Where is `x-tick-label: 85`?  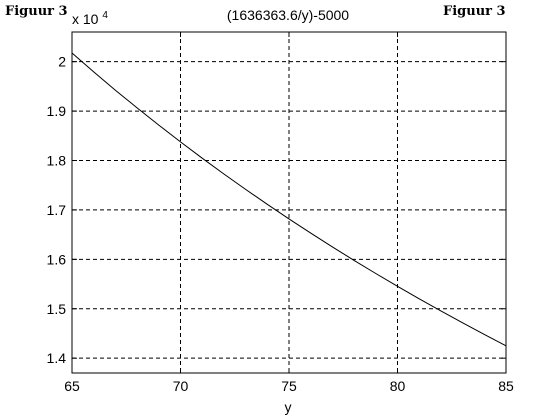
x-tick-label: 85 is located at coordinates (506, 386).